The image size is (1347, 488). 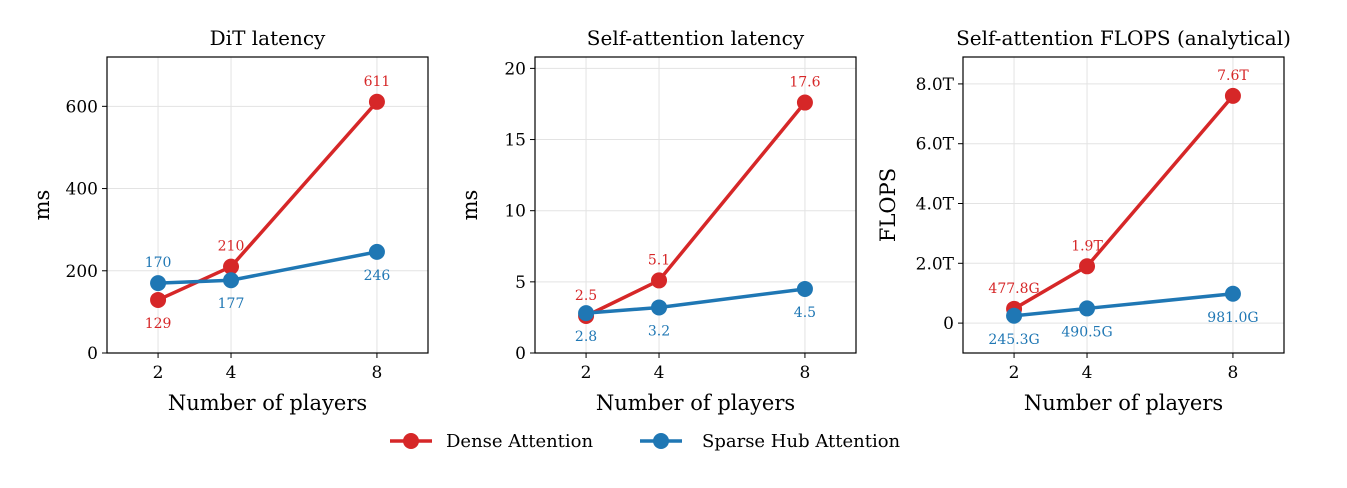 What do you see at coordinates (377, 276) in the screenshot?
I see `data-label: 246` at bounding box center [377, 276].